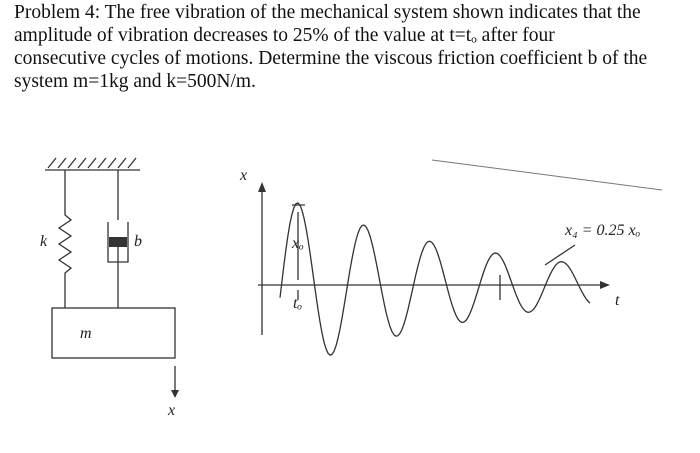 The image size is (700, 453). Describe the element at coordinates (297, 303) in the screenshot. I see `initial-time-label: tₒ` at that location.